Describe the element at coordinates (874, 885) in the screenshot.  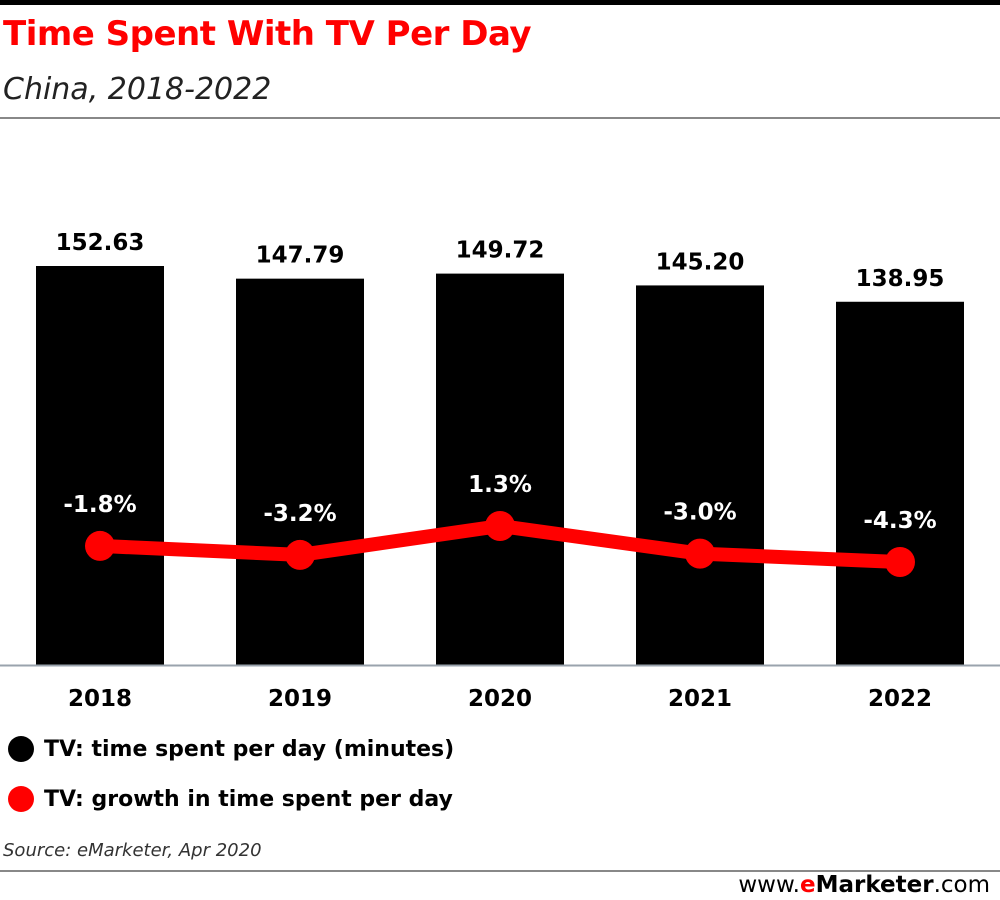
I see `brand-name: Marketer` at that location.